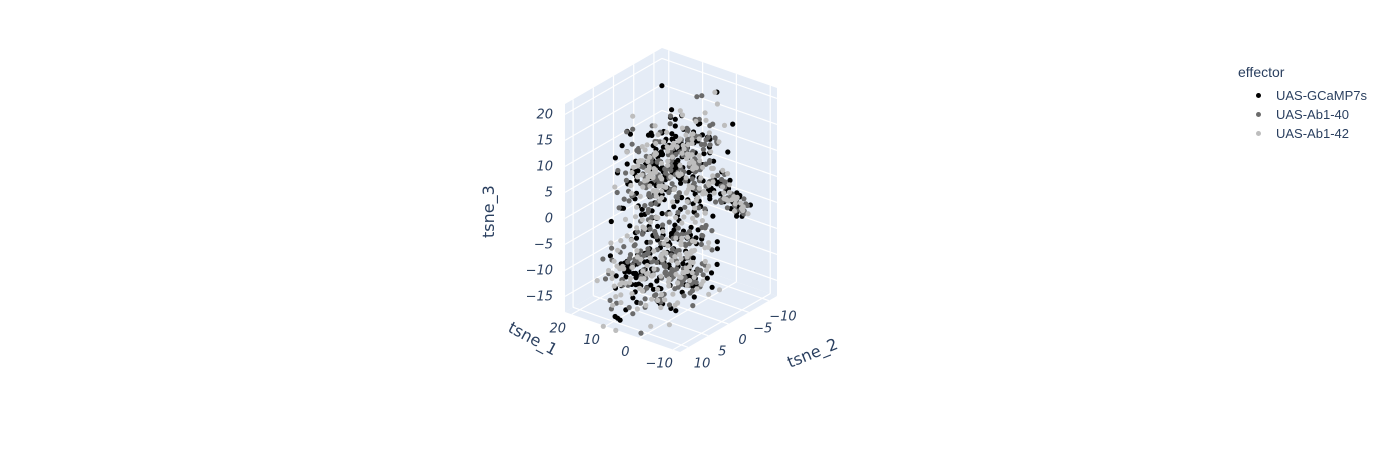 The height and width of the screenshot is (450, 1380). I want to click on legend-item-gcamp7s: UAS-GCaMP7s, so click(1302, 95).